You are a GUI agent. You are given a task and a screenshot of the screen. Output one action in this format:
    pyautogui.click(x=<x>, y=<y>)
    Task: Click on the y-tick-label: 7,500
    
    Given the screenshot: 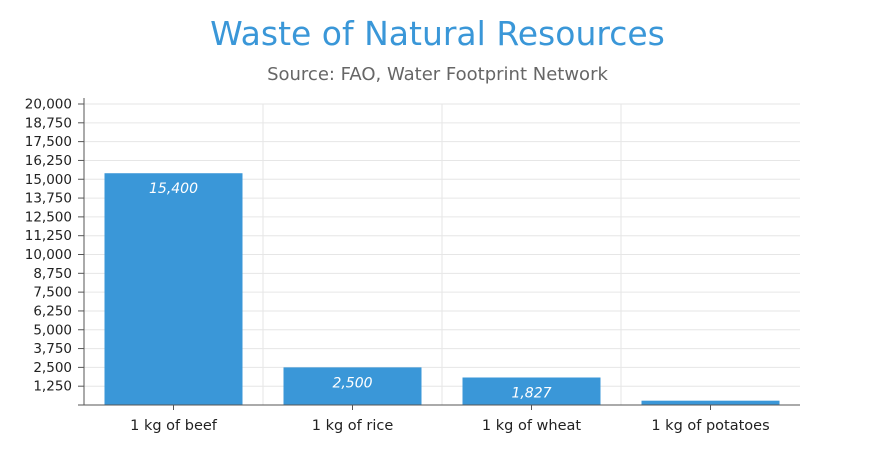 What is the action you would take?
    pyautogui.click(x=52, y=293)
    